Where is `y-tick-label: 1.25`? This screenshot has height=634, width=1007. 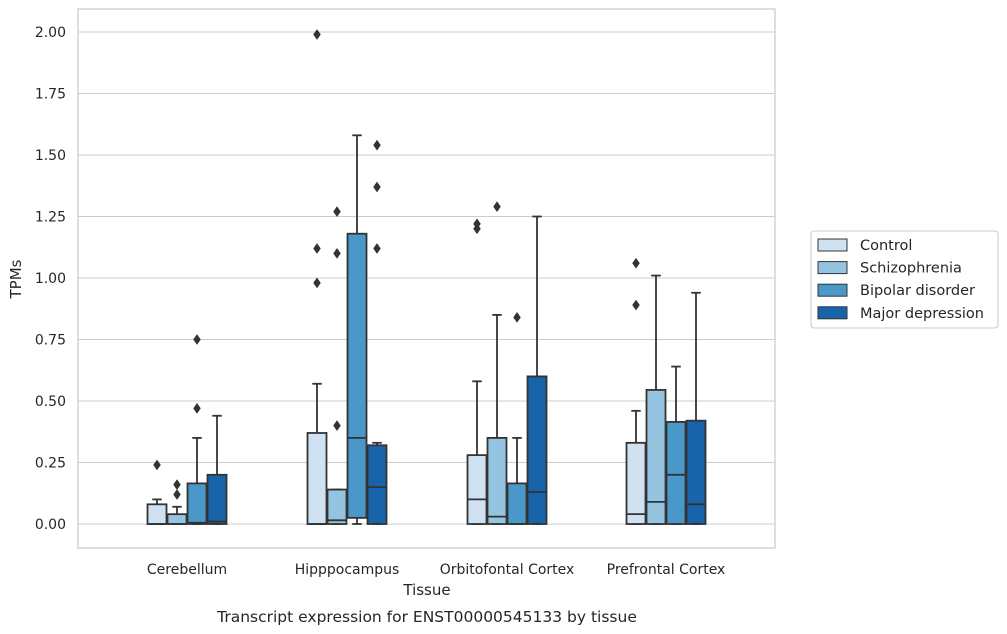
y-tick-label: 1.25 is located at coordinates (50, 218).